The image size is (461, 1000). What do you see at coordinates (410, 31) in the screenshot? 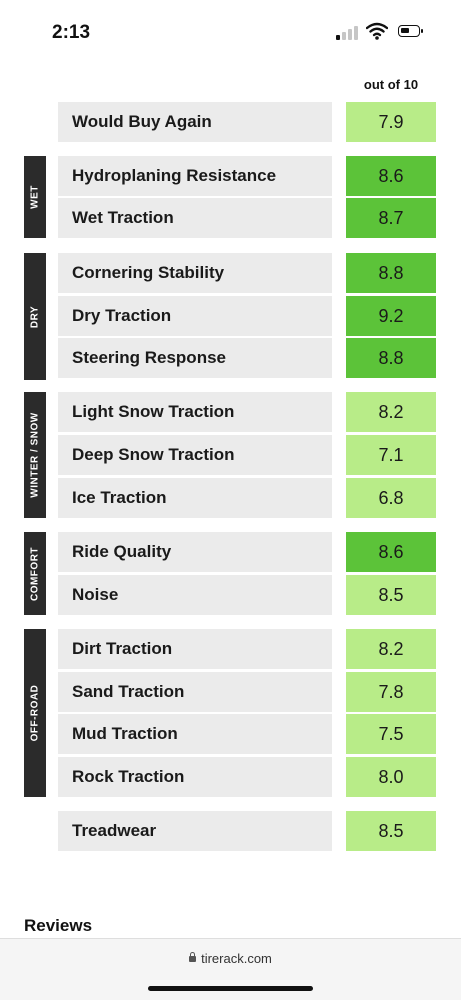
I see `battery-icon` at bounding box center [410, 31].